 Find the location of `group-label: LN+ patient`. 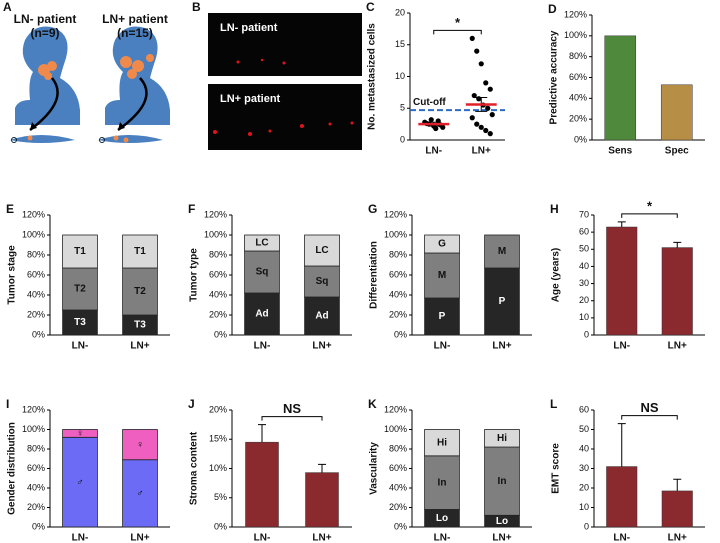

group-label: LN+ patient is located at coordinates (135, 19).